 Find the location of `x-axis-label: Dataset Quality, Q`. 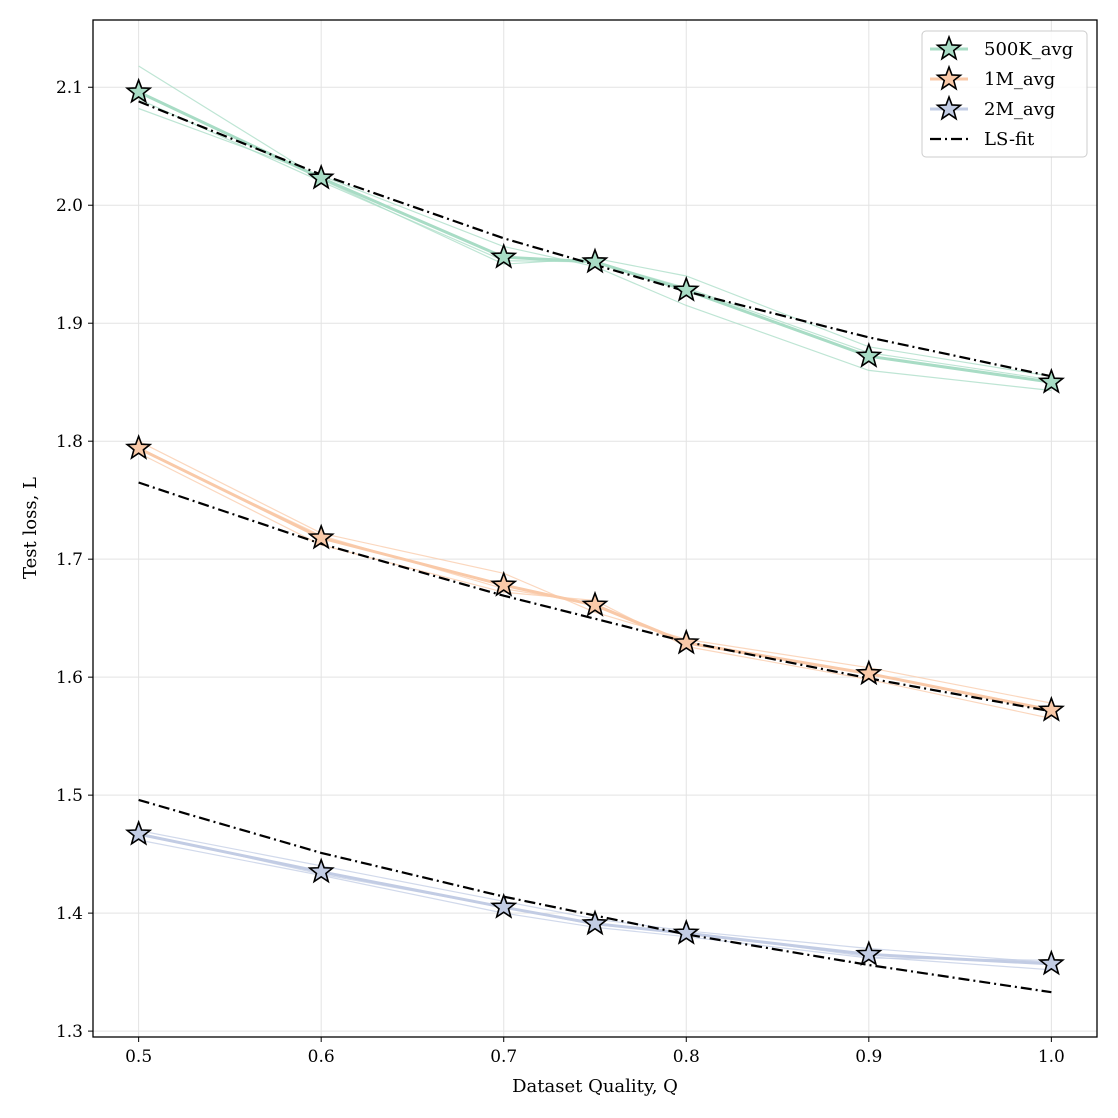

x-axis-label: Dataset Quality, Q is located at coordinates (595, 1086).